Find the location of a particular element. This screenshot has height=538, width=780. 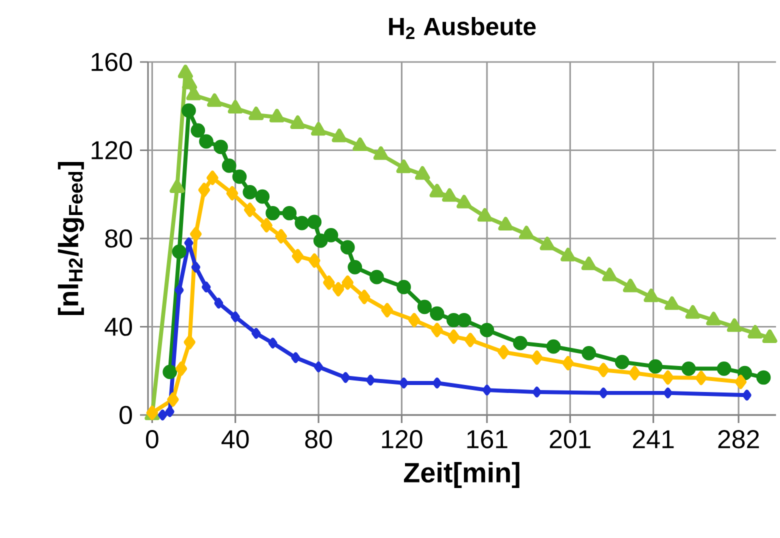

y-axis-title: [nl$_{H2}$/kg$_{Feed}$] is located at coordinates (71, 239).